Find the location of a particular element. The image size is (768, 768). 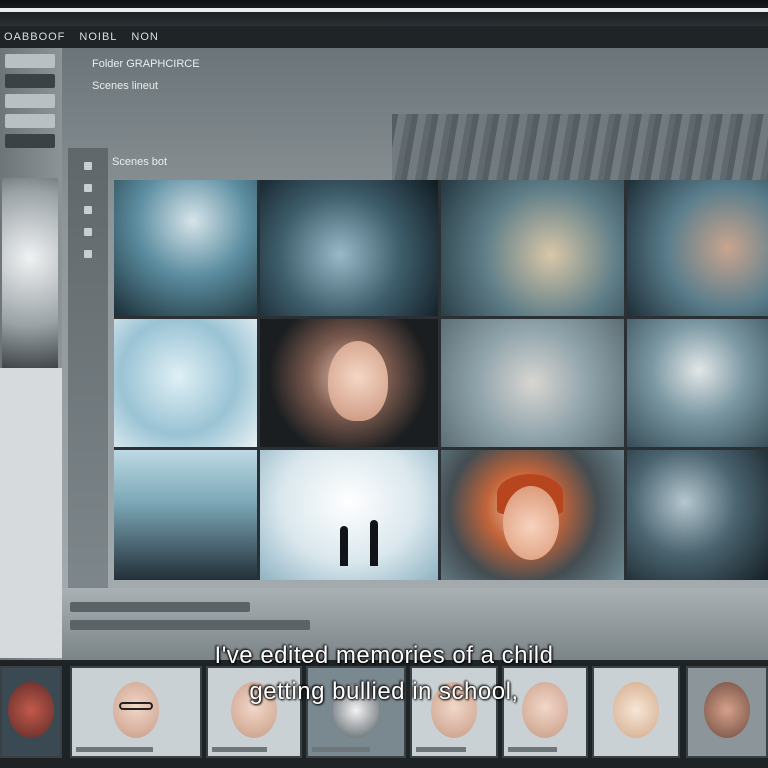

header-line-1: Folder GRAPHCIRCE is located at coordinates (146, 66).